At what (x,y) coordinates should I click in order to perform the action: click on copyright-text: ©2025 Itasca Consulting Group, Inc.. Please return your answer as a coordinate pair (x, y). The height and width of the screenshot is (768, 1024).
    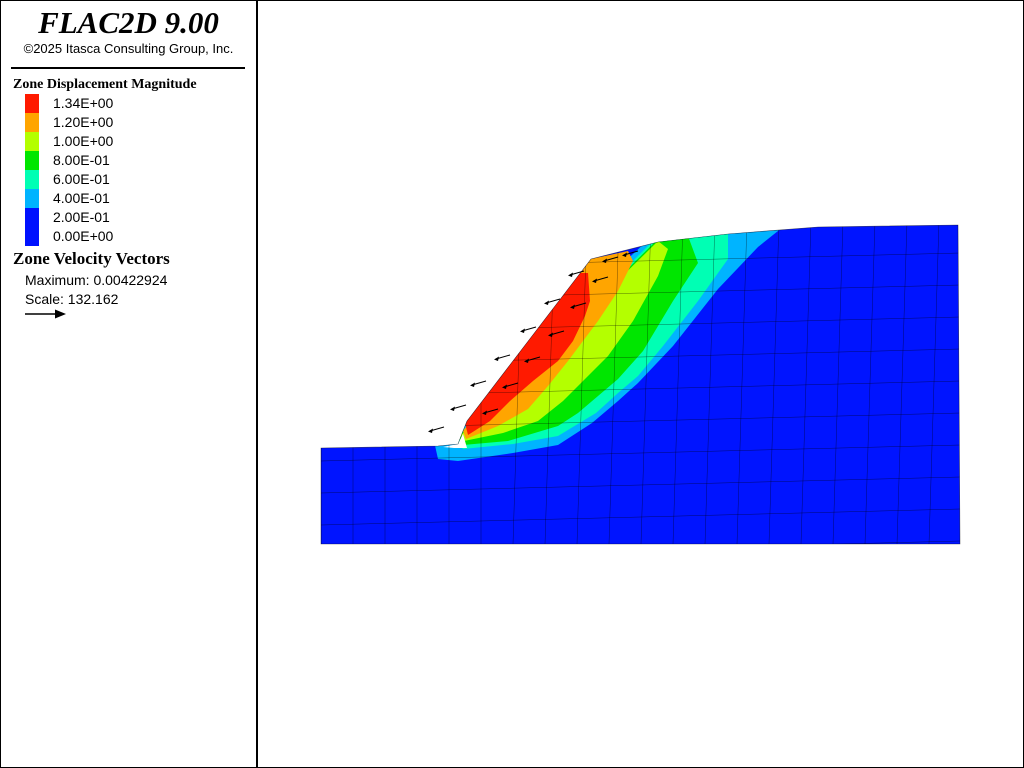
    Looking at the image, I should click on (128, 48).